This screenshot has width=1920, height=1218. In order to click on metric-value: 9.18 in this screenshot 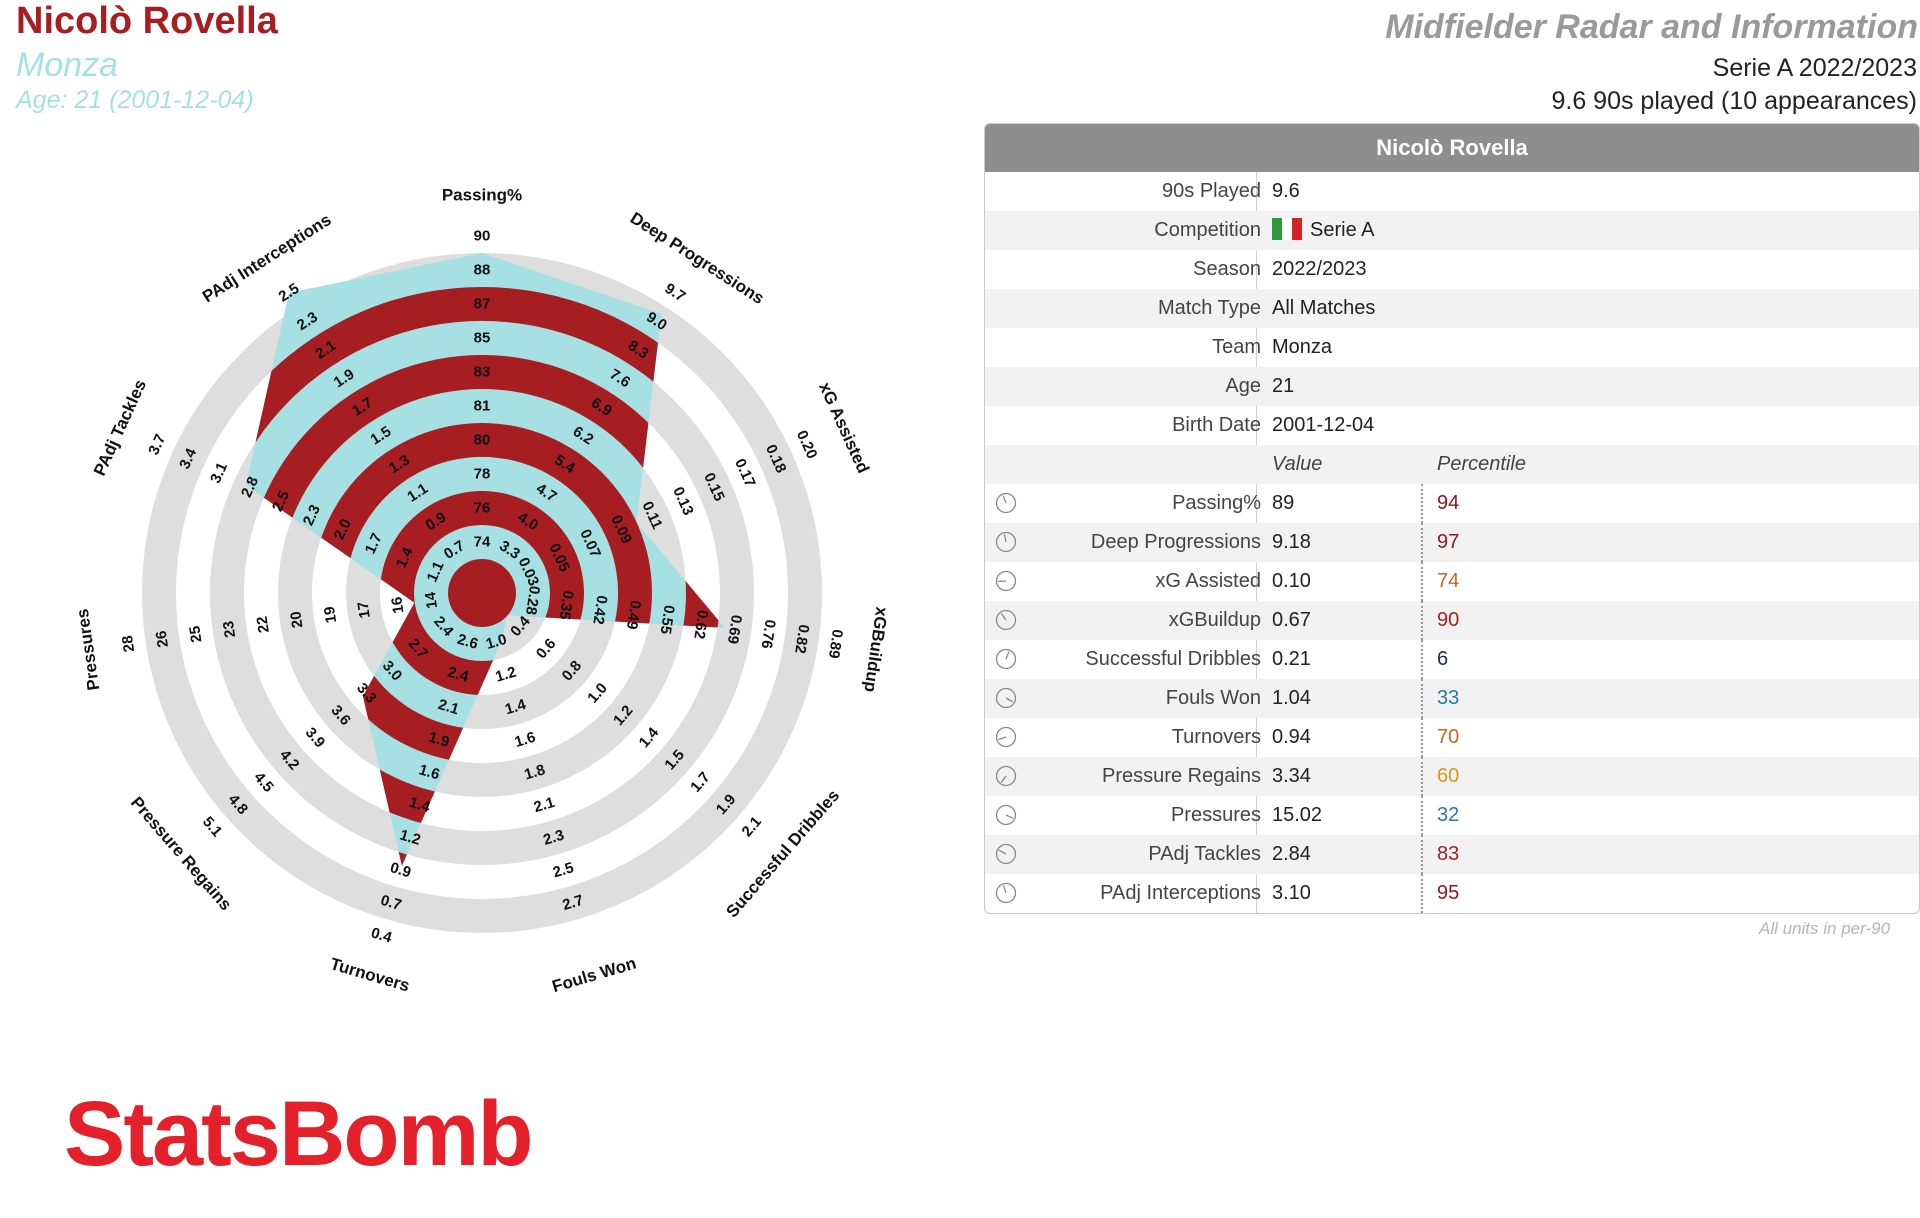, I will do `click(1291, 542)`.